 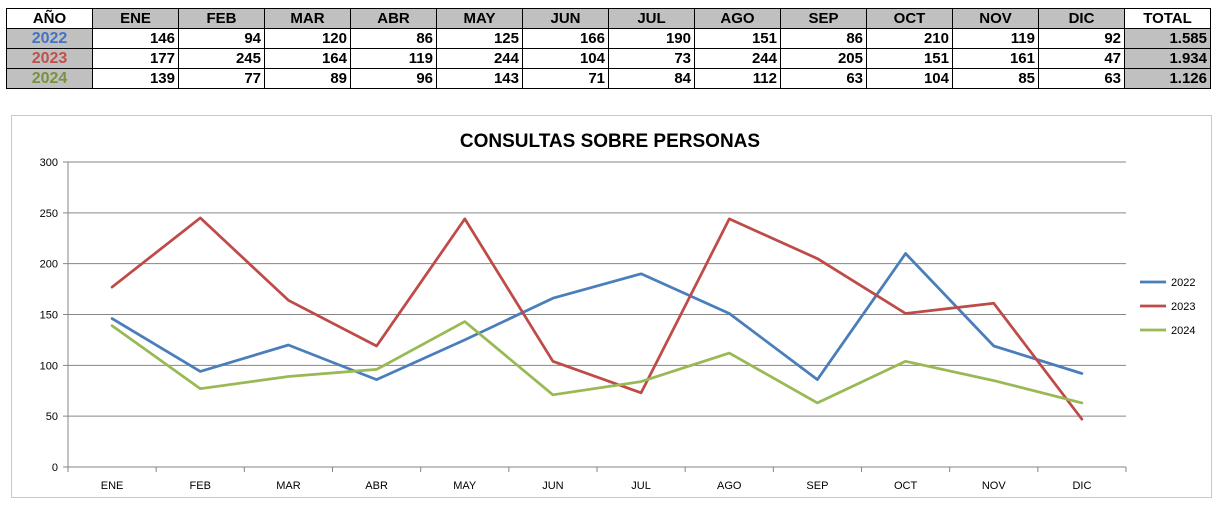 What do you see at coordinates (200, 486) in the screenshot?
I see `x-tick-label: FEB` at bounding box center [200, 486].